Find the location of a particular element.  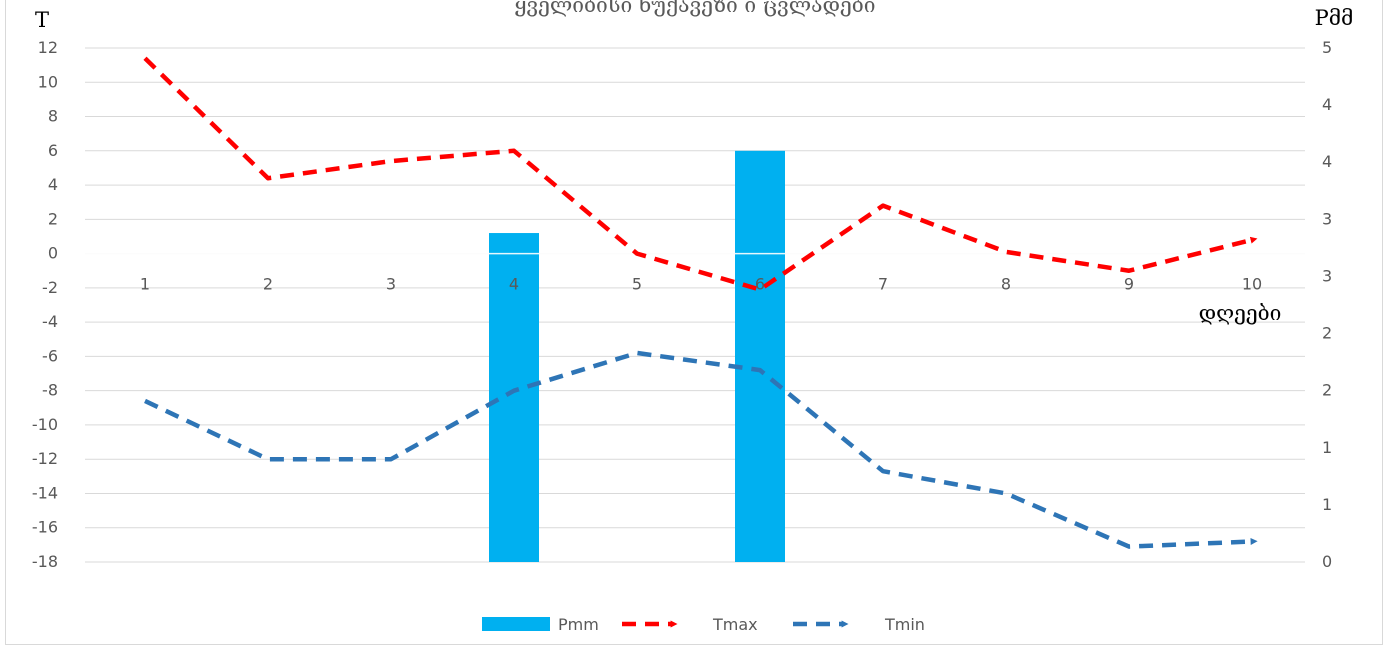

y-tick-label-left: 8 is located at coordinates (53, 116).